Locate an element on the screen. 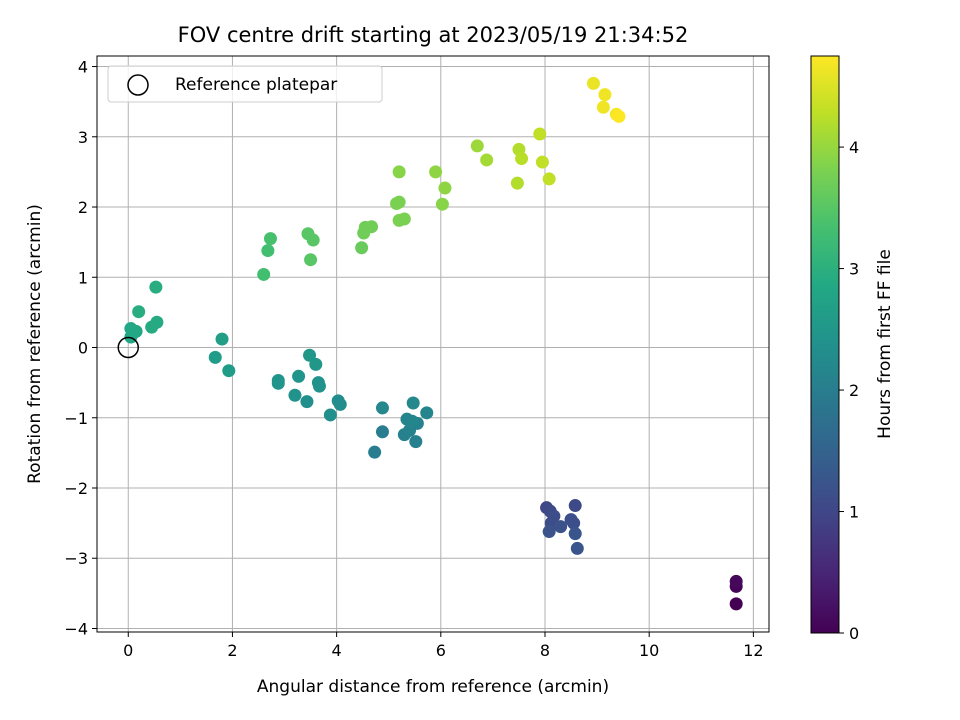 This screenshot has height=720, width=960. legend-entry-label: Reference platepar is located at coordinates (256, 85).